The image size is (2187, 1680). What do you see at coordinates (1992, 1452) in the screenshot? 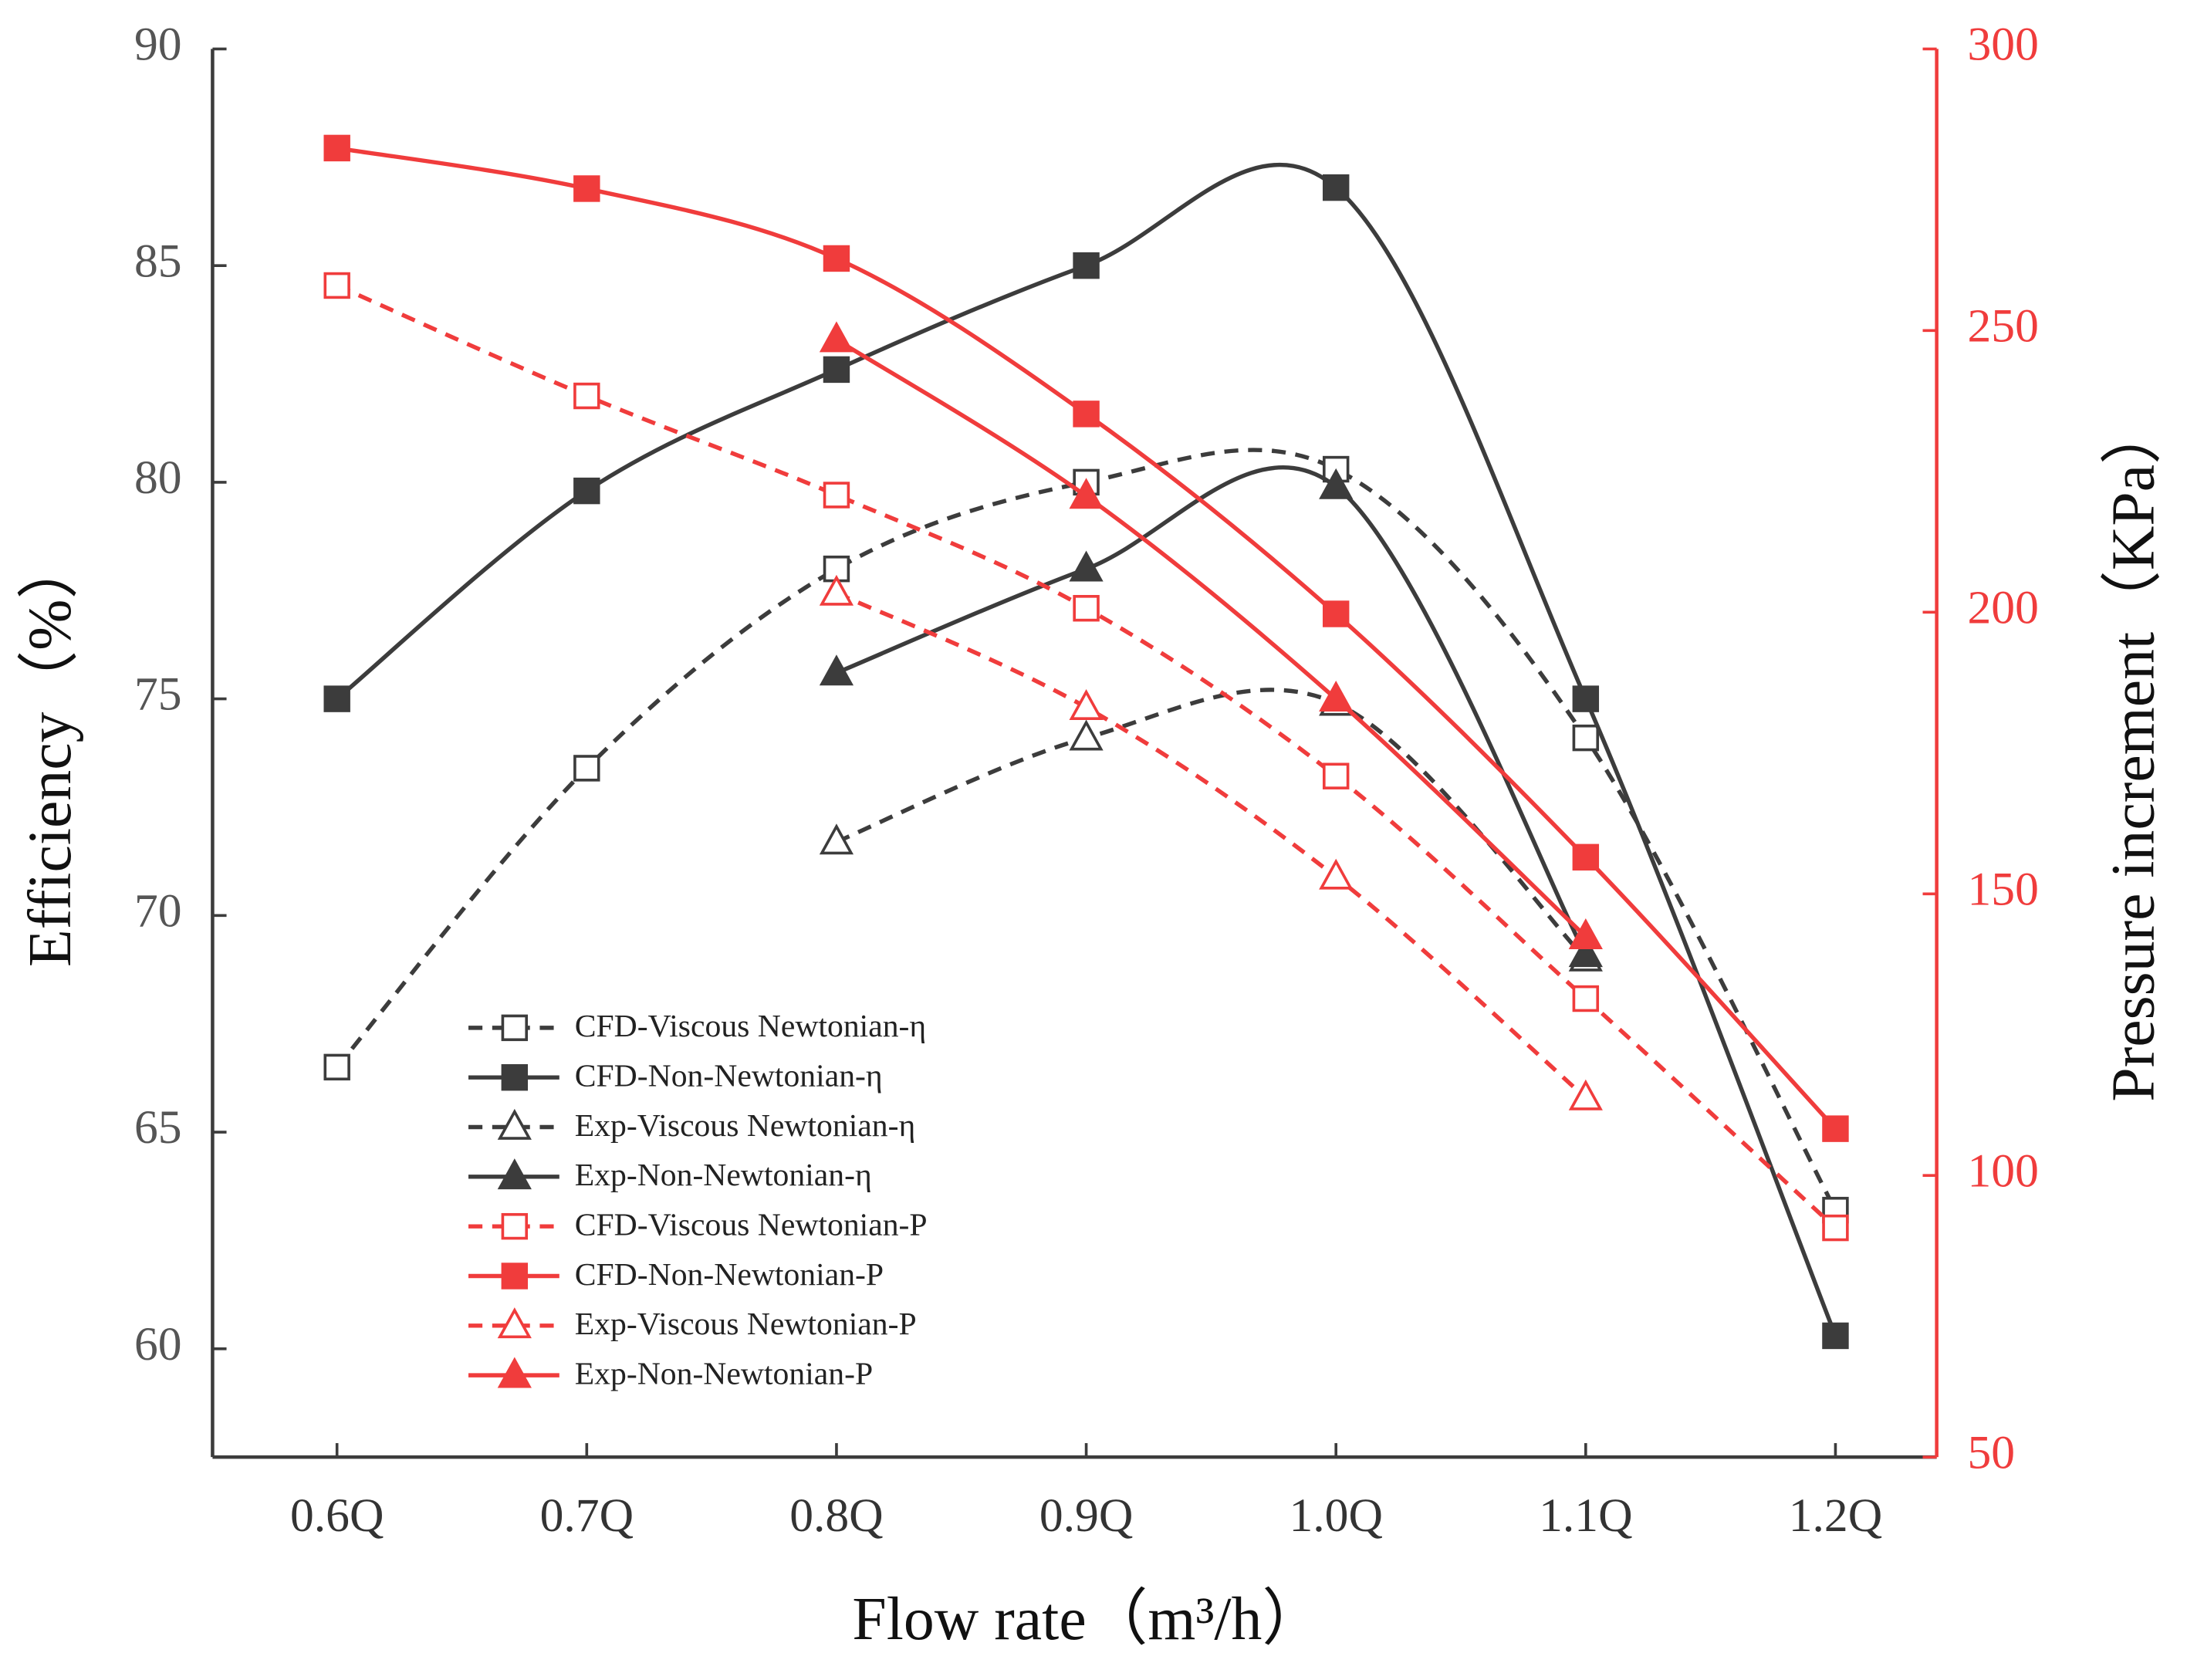
I see `y2-tick-label: 50` at bounding box center [1992, 1452].